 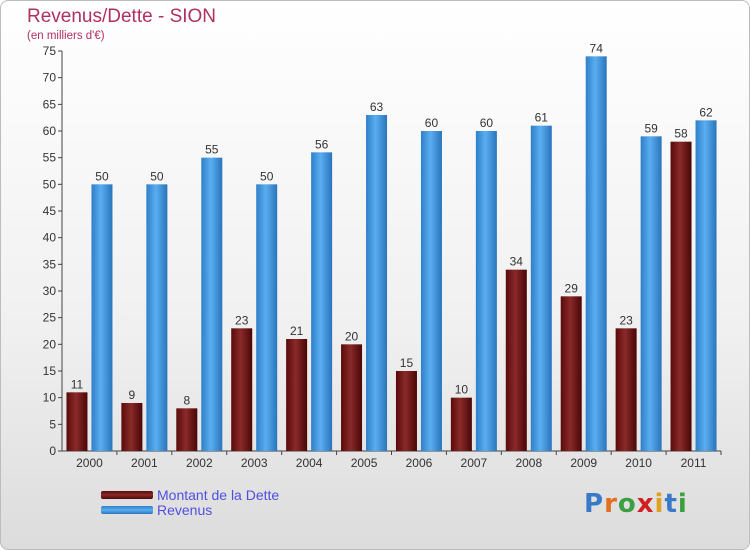 What do you see at coordinates (127, 494) in the screenshot?
I see `legend-swatch-dette` at bounding box center [127, 494].